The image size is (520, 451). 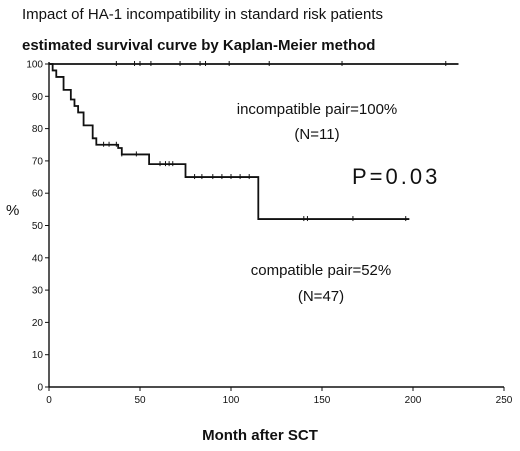 What do you see at coordinates (38, 97) in the screenshot?
I see `y-tick-label: 90` at bounding box center [38, 97].